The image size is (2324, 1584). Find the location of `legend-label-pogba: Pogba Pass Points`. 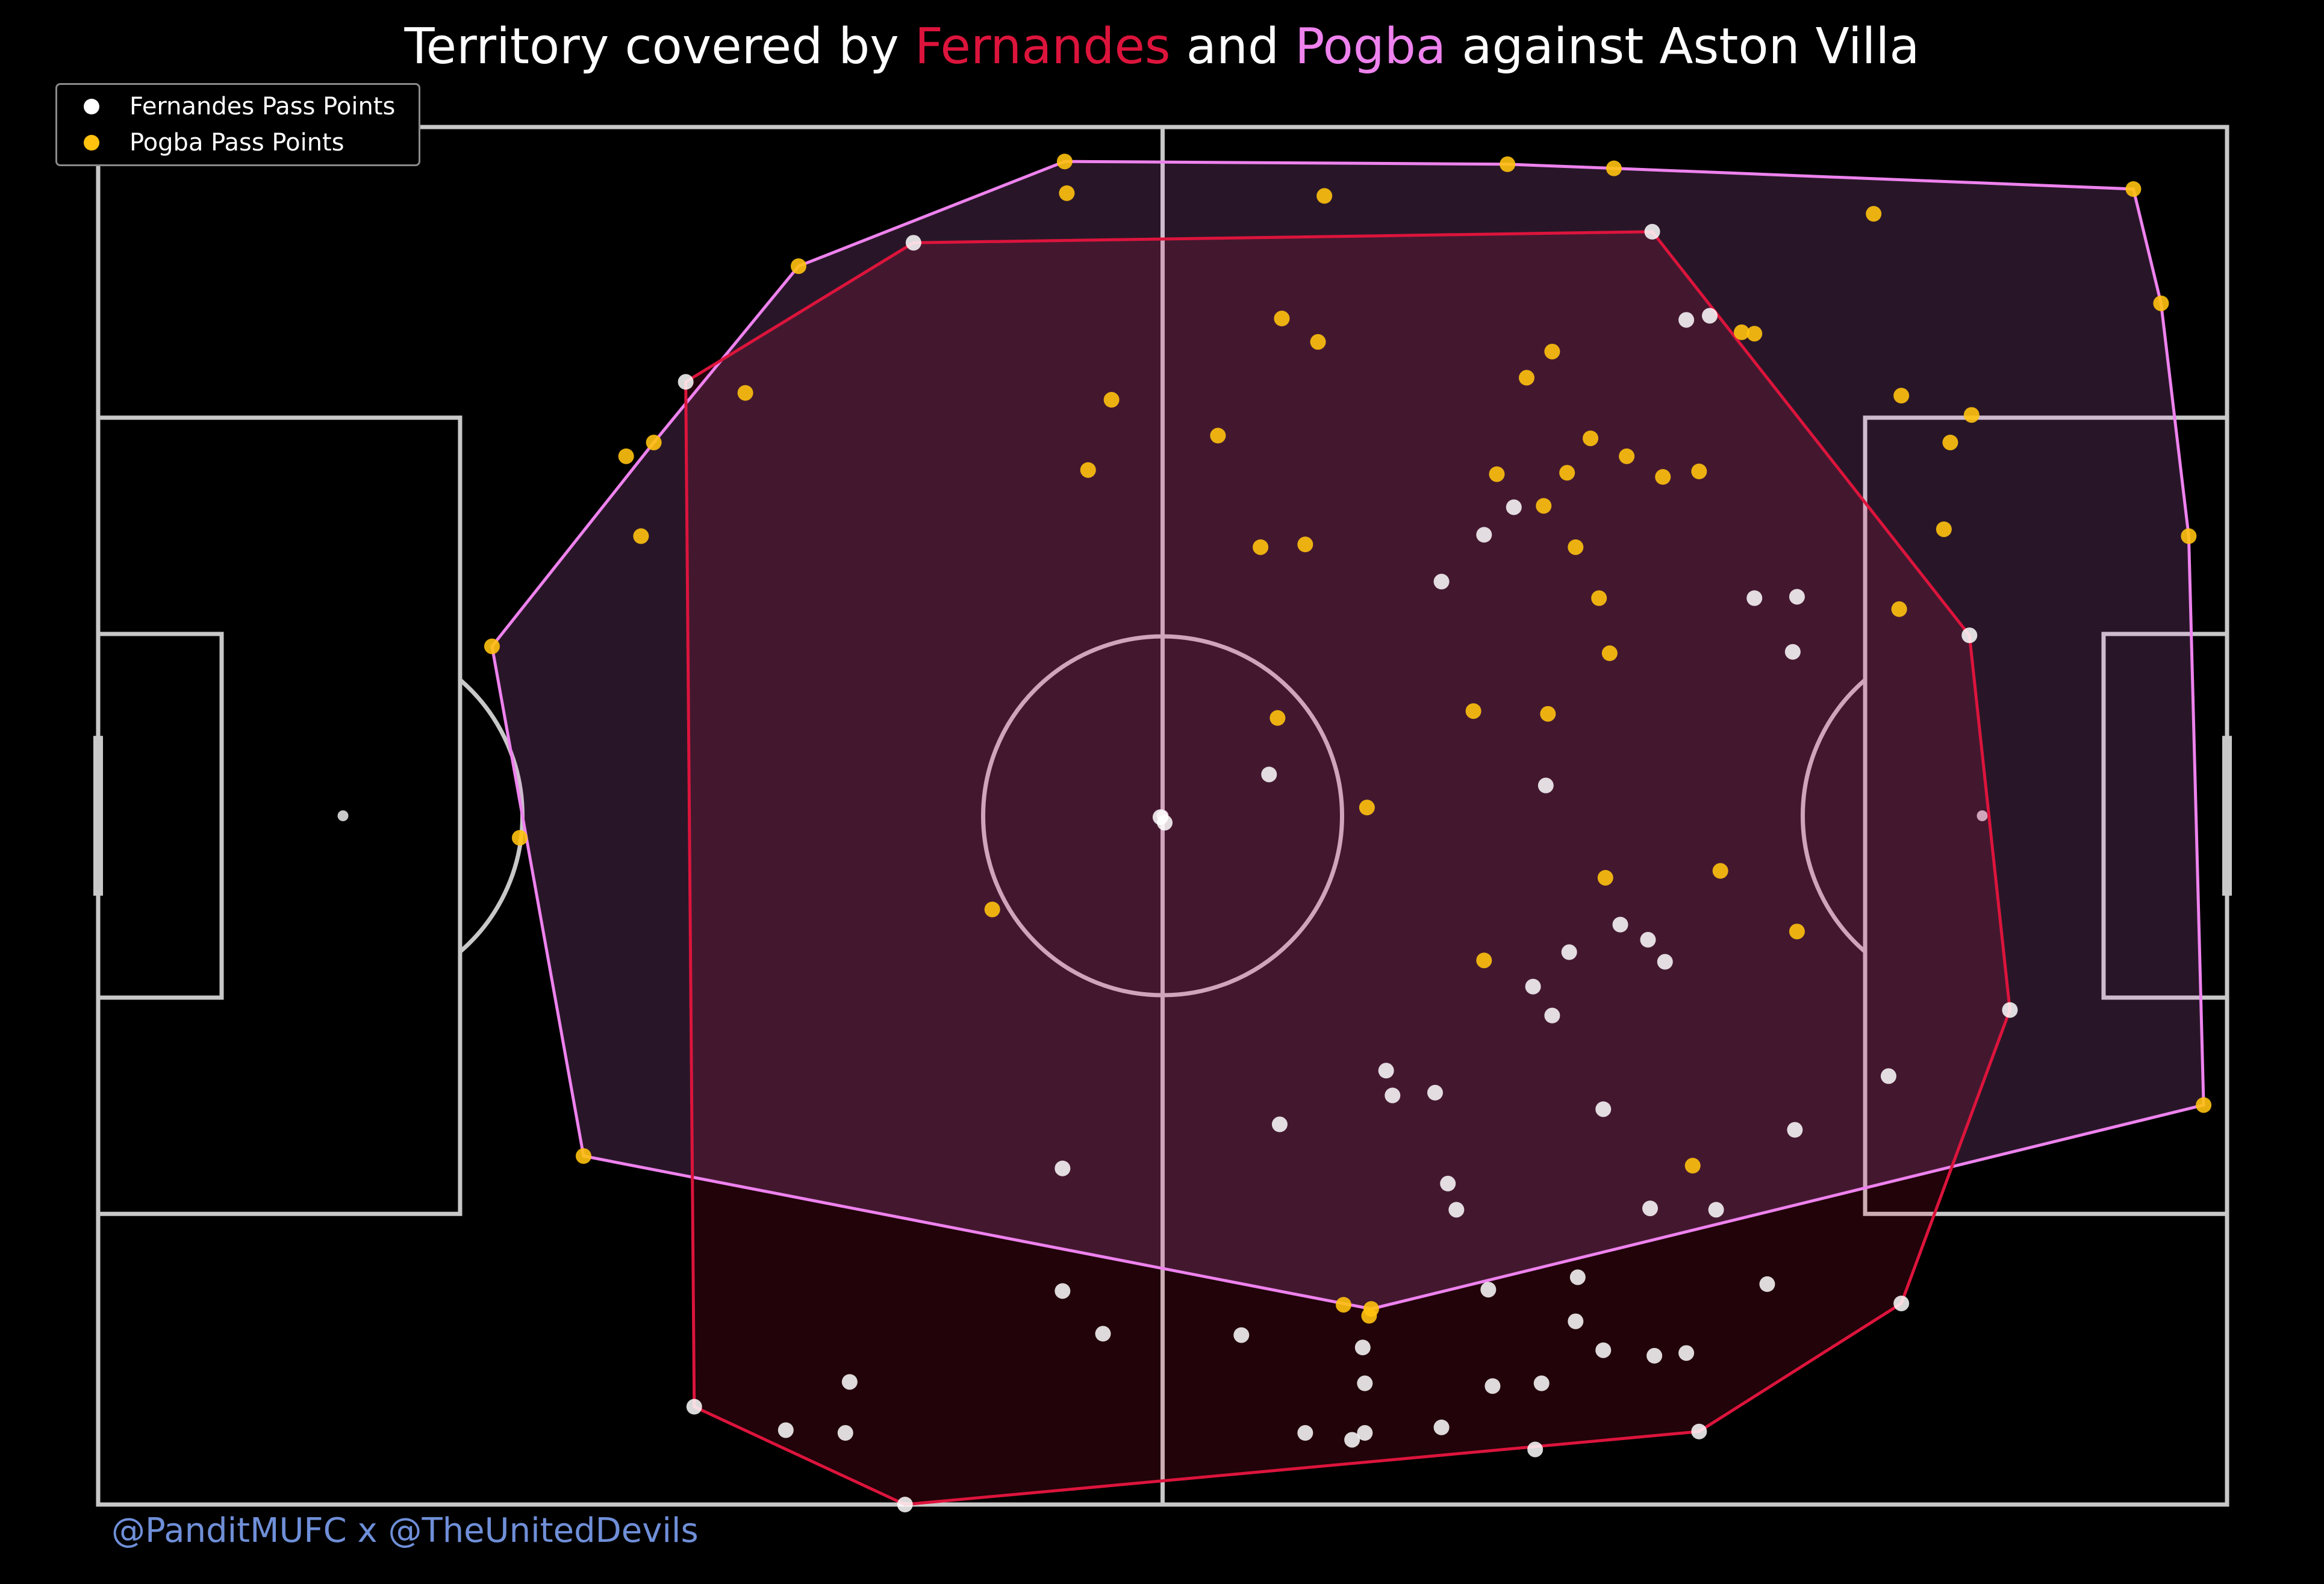

legend-label-pogba: Pogba Pass Points is located at coordinates (237, 143).